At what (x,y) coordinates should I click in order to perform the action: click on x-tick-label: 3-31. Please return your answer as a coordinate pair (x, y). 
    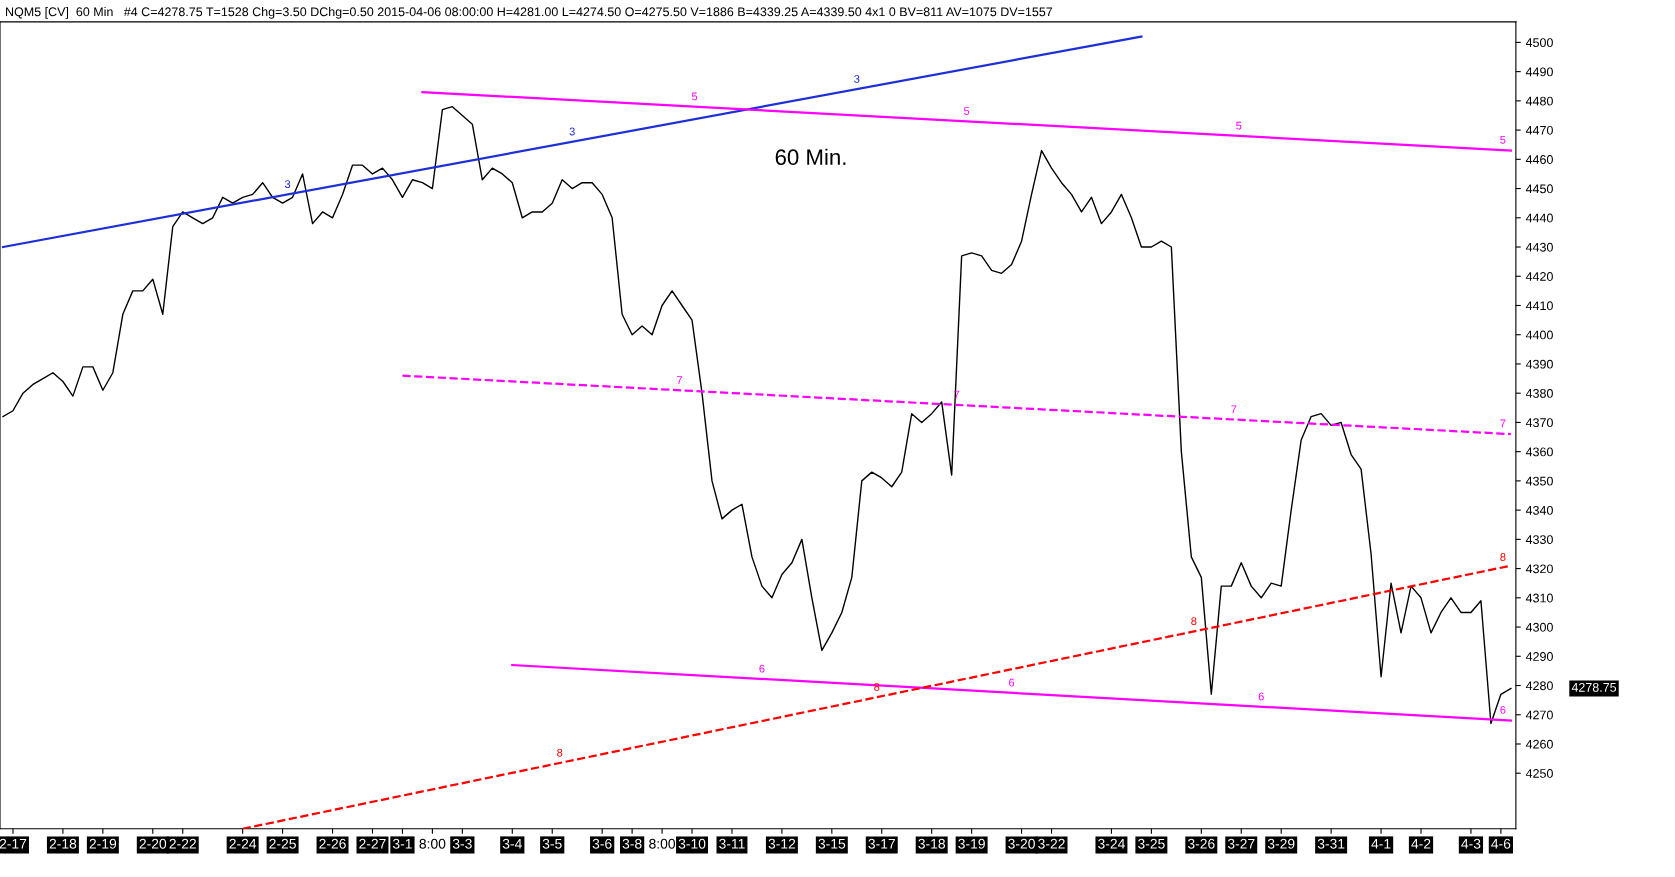
    Looking at the image, I should click on (1331, 843).